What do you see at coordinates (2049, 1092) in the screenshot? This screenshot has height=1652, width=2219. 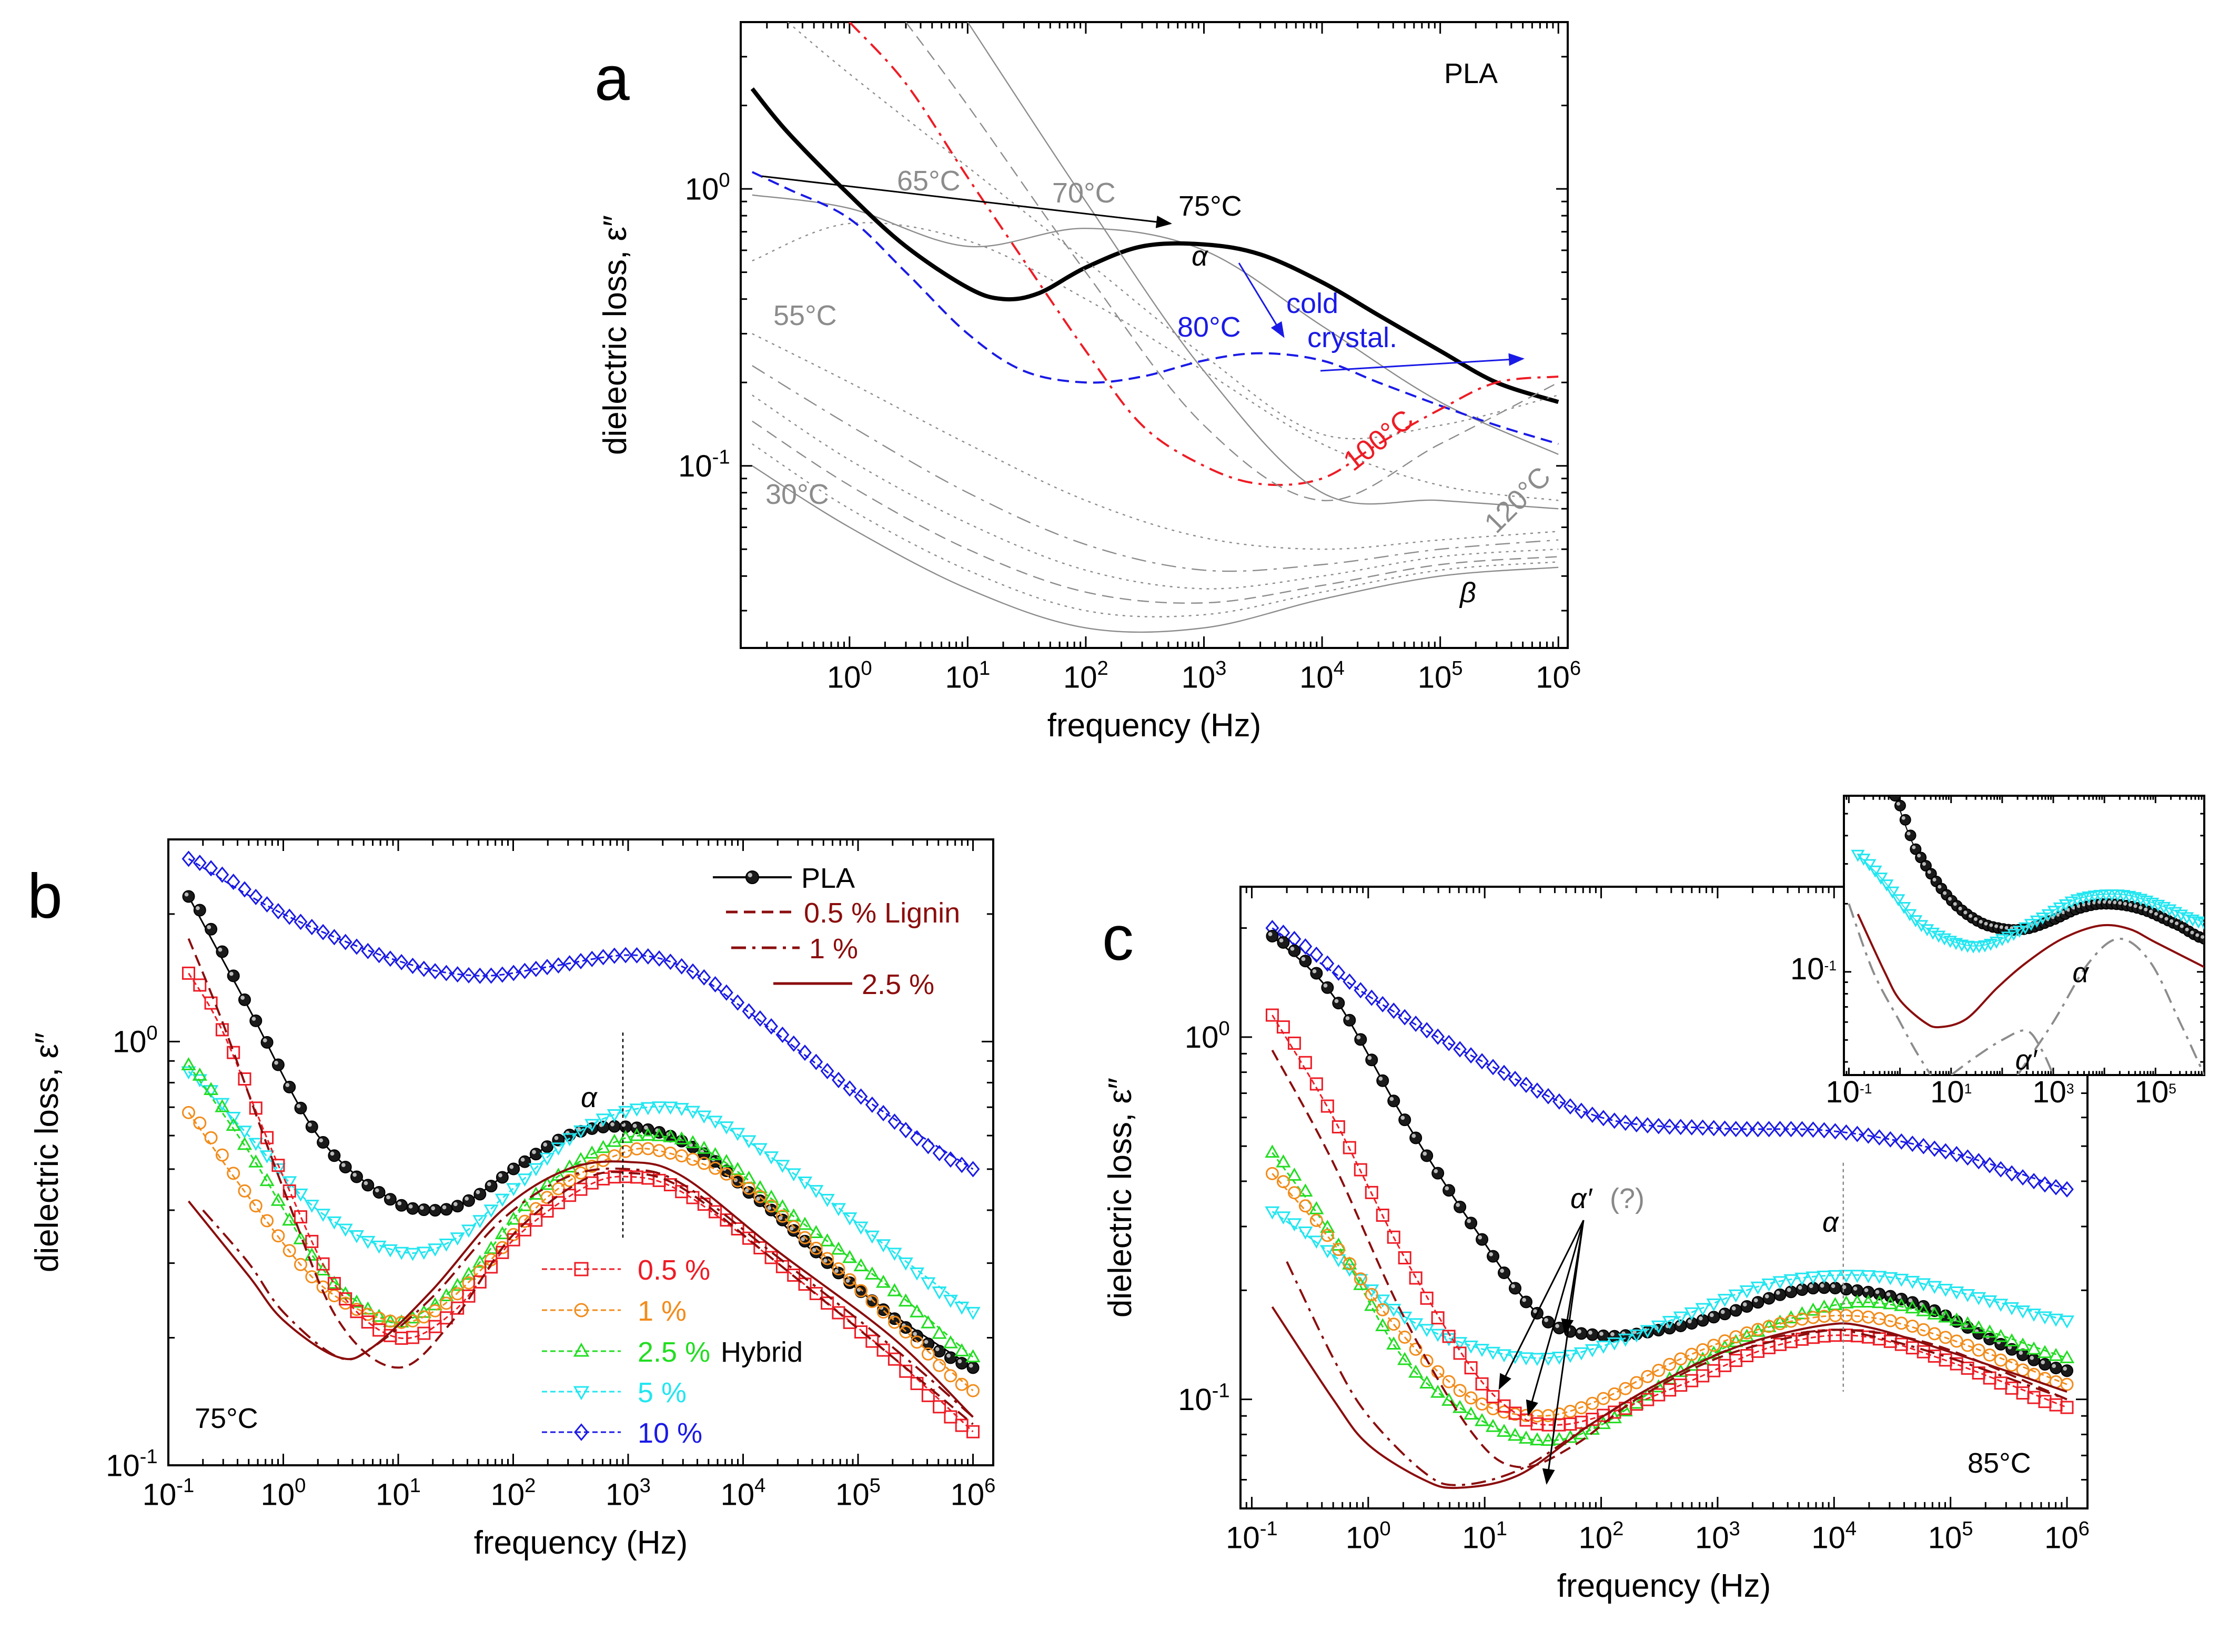 I see `x-tick-label-2-base: 10` at bounding box center [2049, 1092].